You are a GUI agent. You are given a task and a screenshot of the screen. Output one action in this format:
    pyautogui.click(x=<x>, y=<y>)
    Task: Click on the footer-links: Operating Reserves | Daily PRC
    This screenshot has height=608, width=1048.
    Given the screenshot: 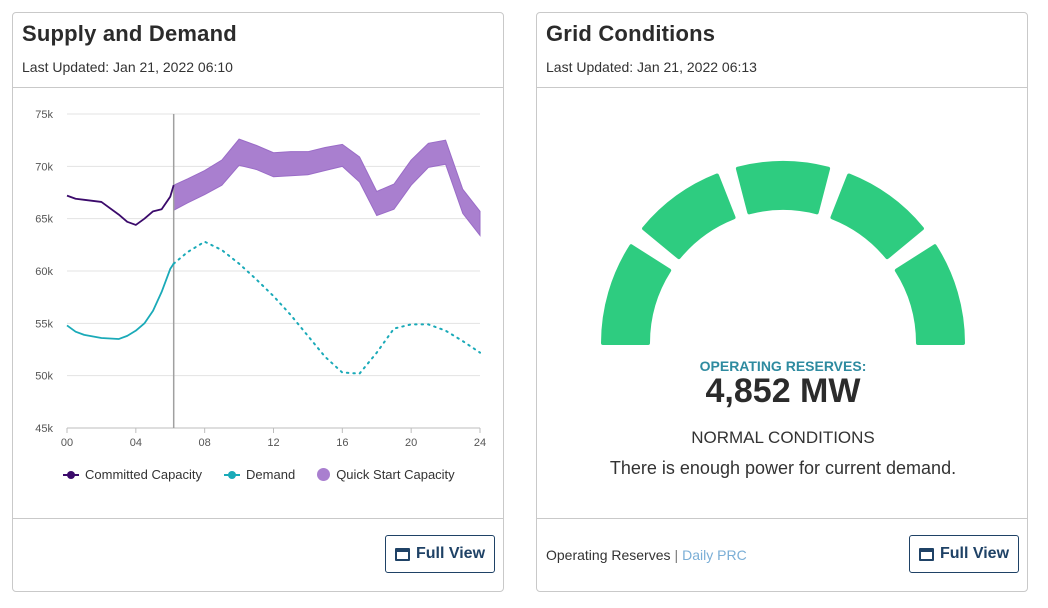 What is the action you would take?
    pyautogui.click(x=646, y=555)
    